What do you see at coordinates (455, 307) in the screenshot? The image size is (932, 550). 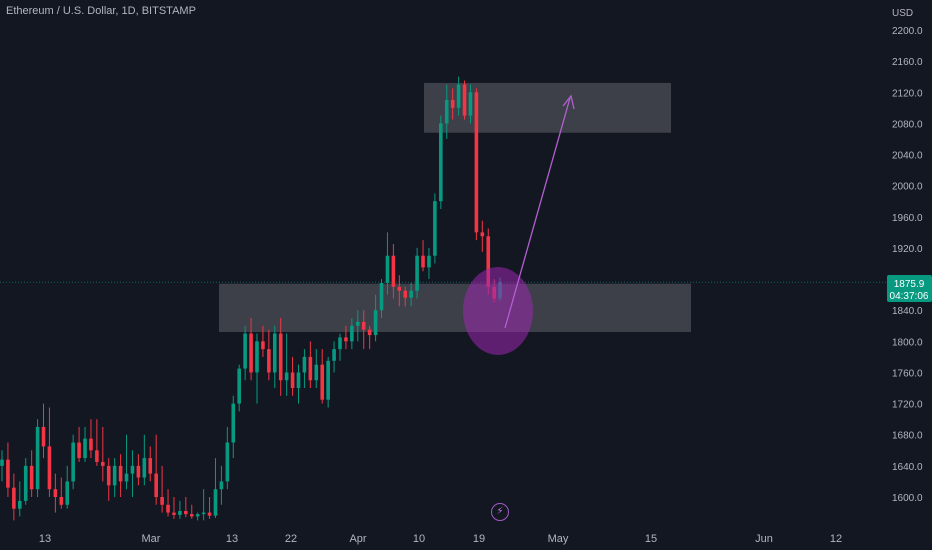 I see `support-zone` at bounding box center [455, 307].